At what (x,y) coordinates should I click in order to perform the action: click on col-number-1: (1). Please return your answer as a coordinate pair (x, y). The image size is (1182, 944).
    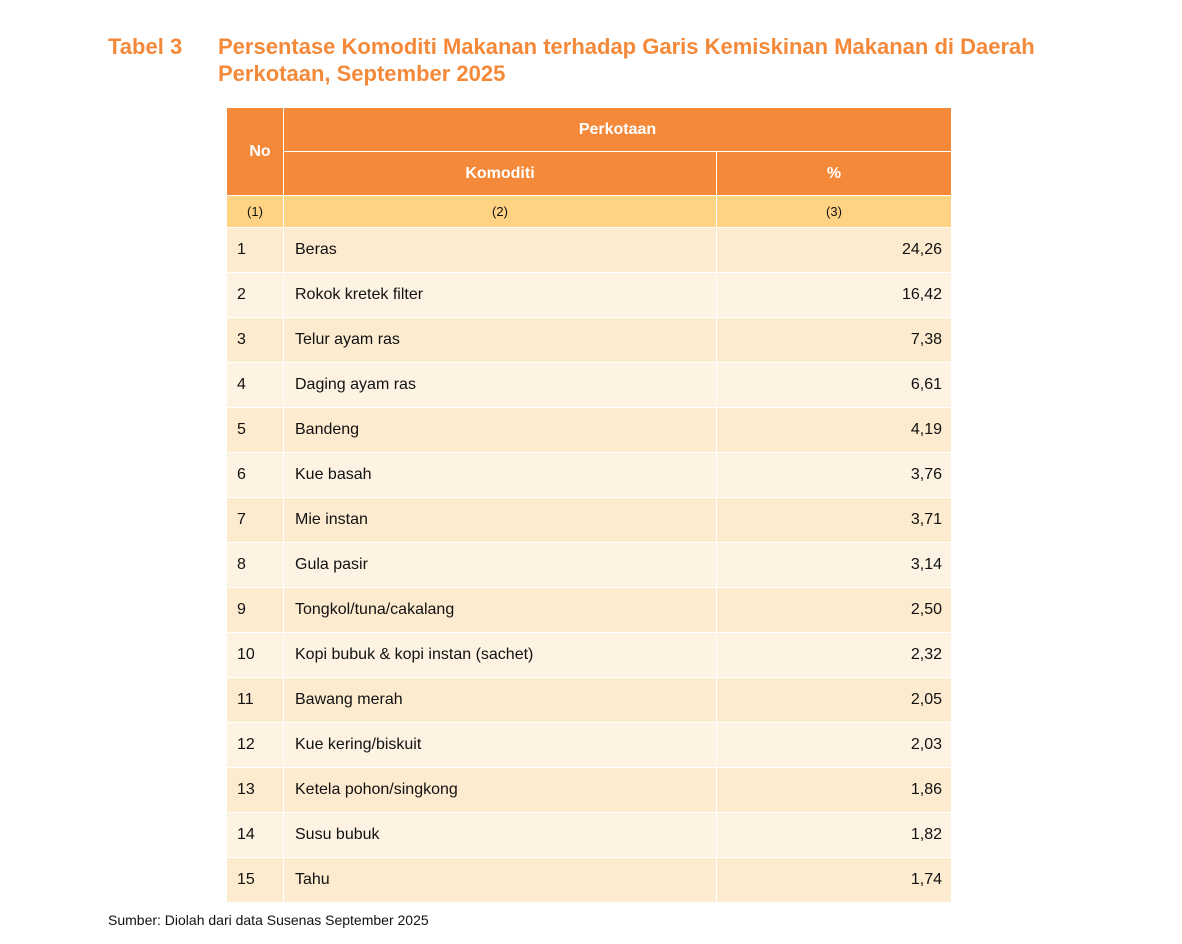
    Looking at the image, I should click on (255, 211).